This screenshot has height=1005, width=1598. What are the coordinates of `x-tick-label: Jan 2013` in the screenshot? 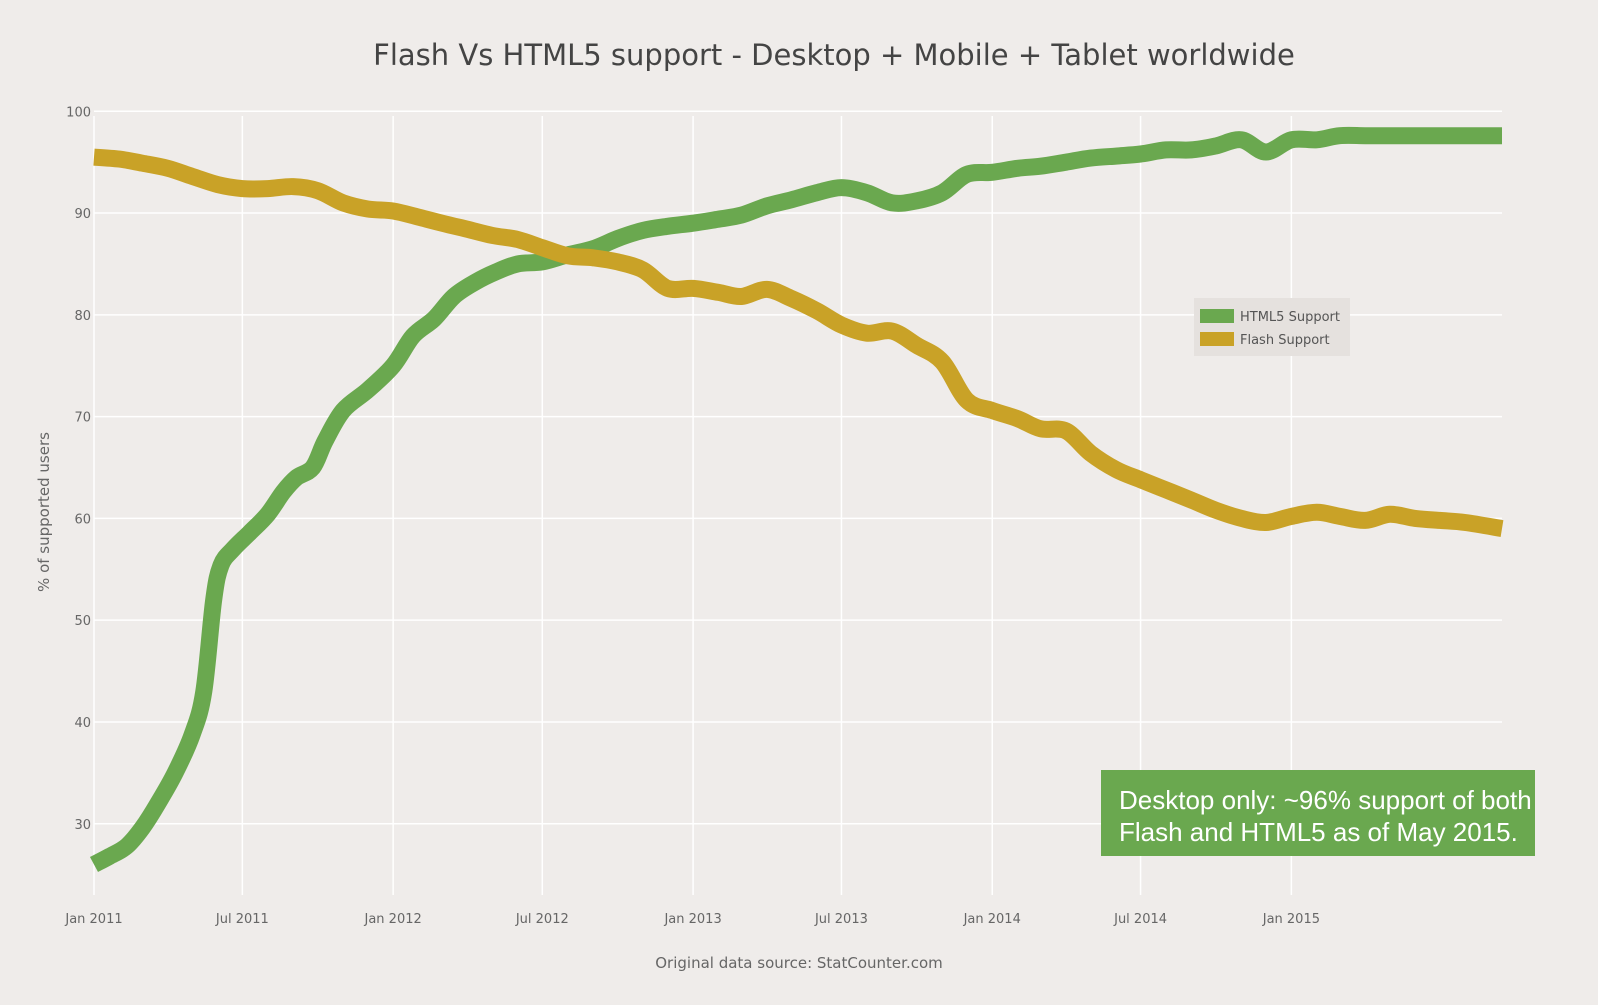 It's located at (692, 919).